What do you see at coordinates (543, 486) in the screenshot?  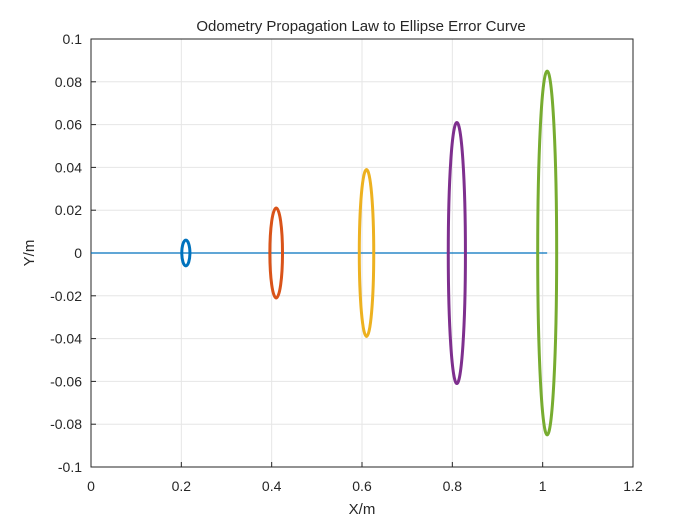 I see `x-tick-label: 1` at bounding box center [543, 486].